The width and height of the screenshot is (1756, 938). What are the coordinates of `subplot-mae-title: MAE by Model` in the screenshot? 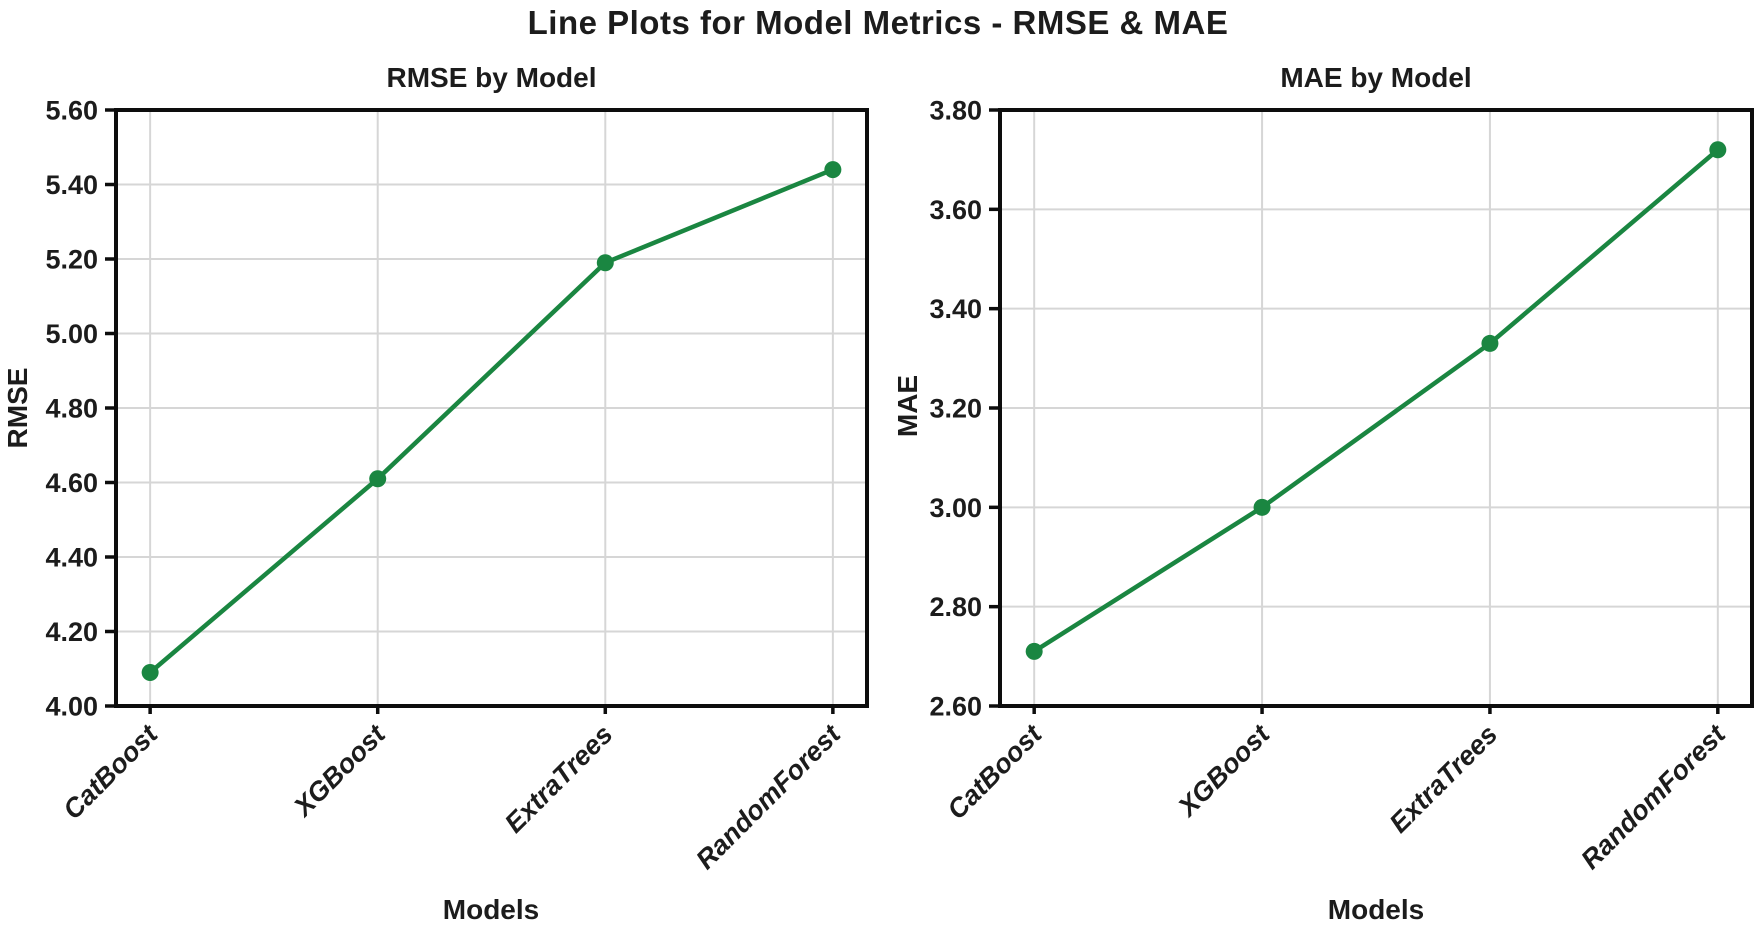 It's located at (1376, 77).